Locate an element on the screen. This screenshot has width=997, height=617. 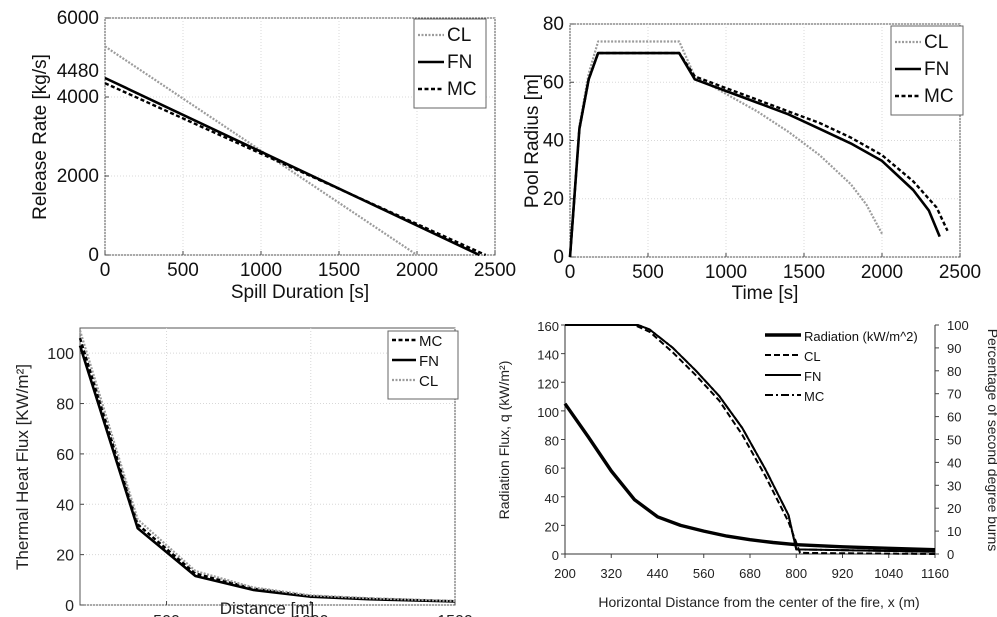
y2-tick-label: 20 is located at coordinates (954, 508).